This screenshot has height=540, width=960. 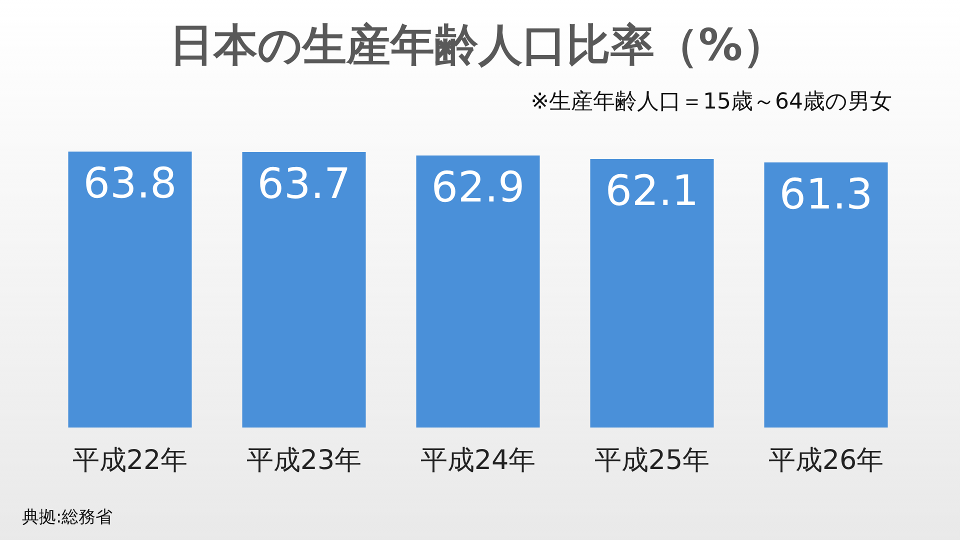 I want to click on chart-title: 日本の生産年齢人口比率（%）, so click(x=478, y=45).